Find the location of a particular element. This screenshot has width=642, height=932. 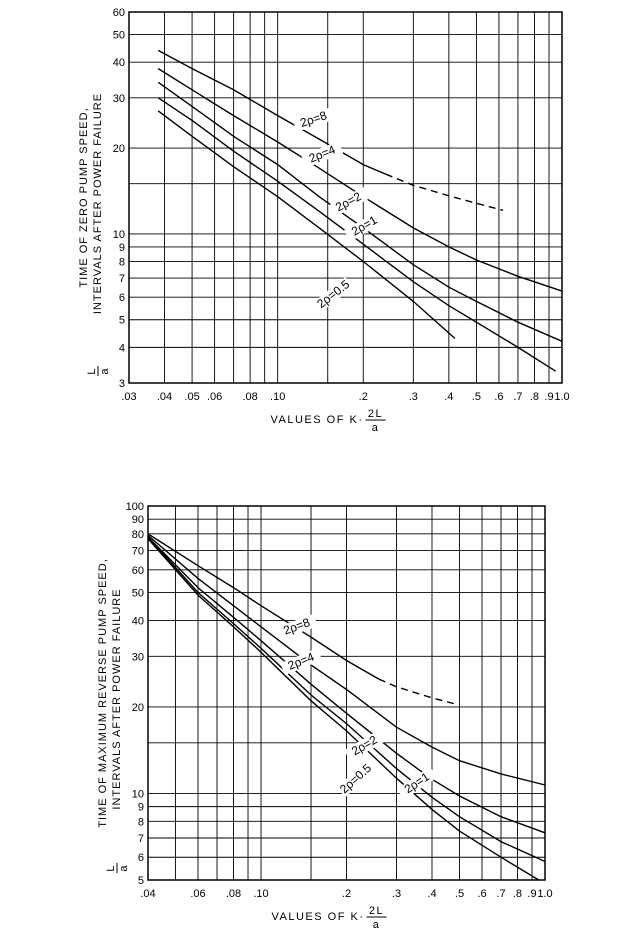

y-tick-label: 80 is located at coordinates (138, 535).